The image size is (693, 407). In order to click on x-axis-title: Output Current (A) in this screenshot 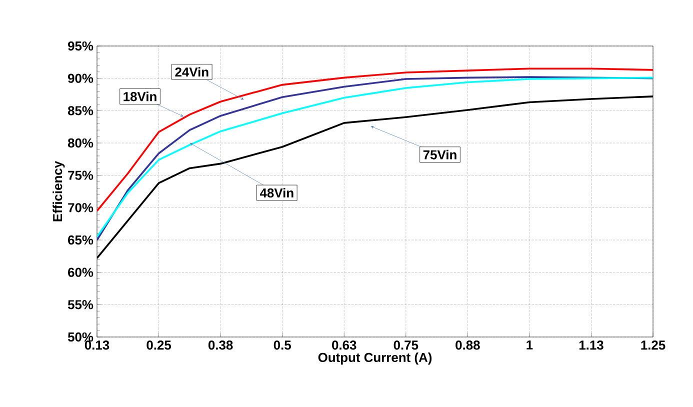, I will do `click(375, 358)`.